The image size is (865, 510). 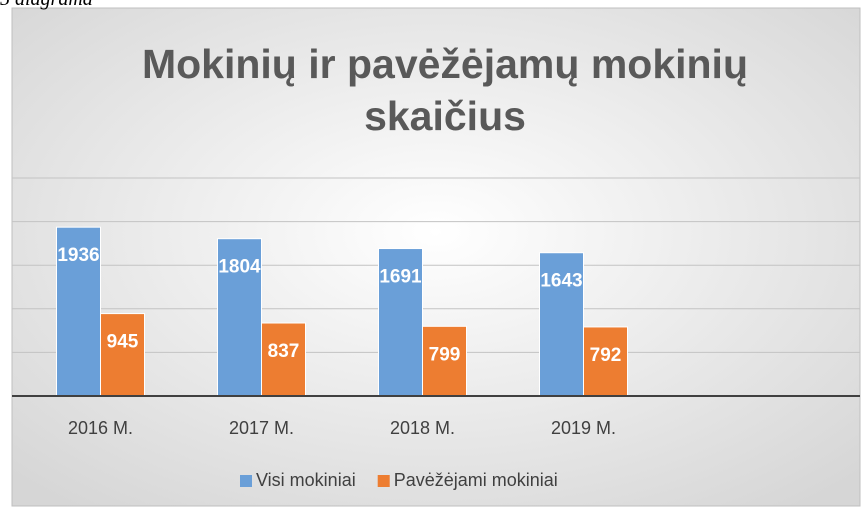 What do you see at coordinates (46, 5) in the screenshot?
I see `caption: 5 diagrama` at bounding box center [46, 5].